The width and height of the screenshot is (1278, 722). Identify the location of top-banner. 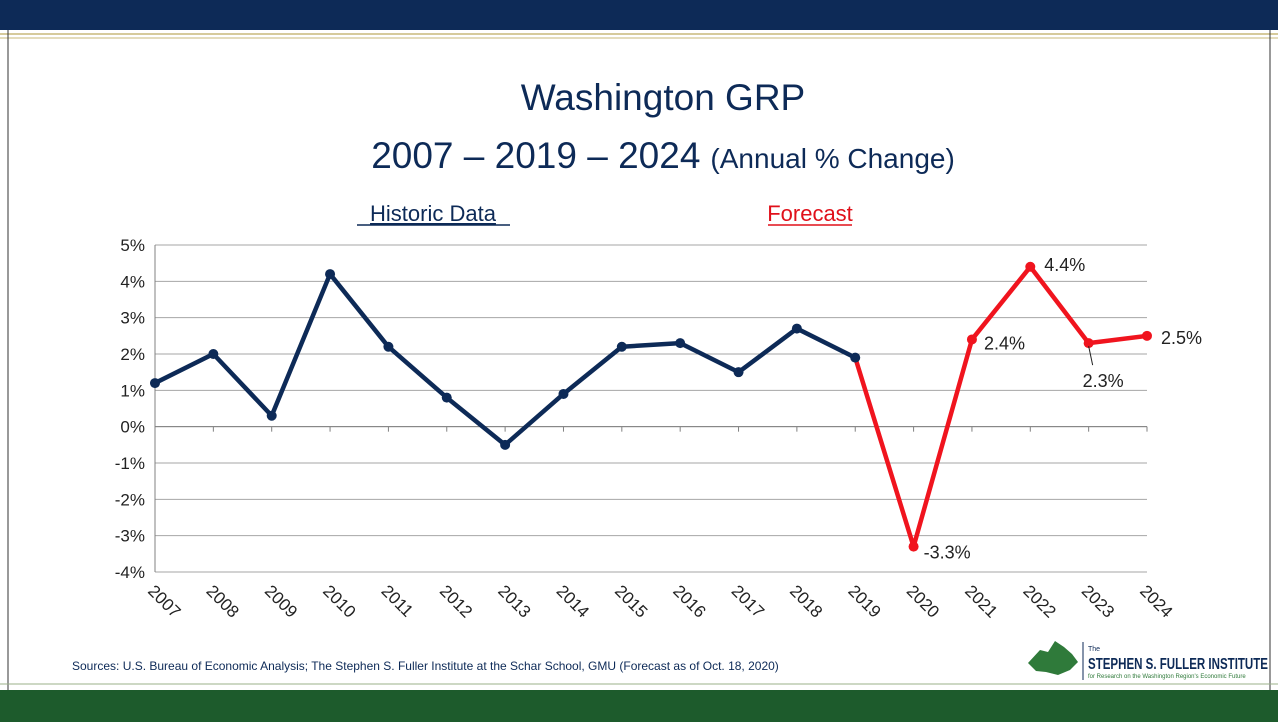
(639, 15).